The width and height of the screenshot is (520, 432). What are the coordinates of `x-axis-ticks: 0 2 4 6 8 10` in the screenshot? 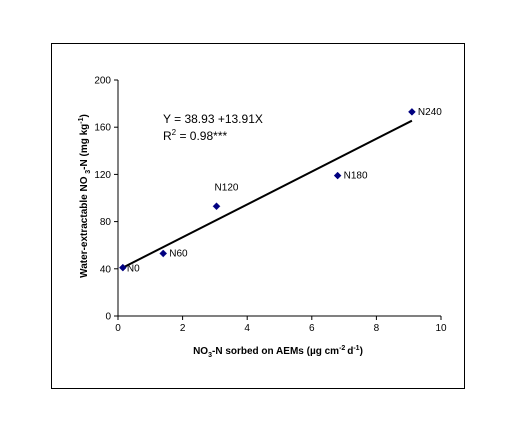 It's located at (281, 325).